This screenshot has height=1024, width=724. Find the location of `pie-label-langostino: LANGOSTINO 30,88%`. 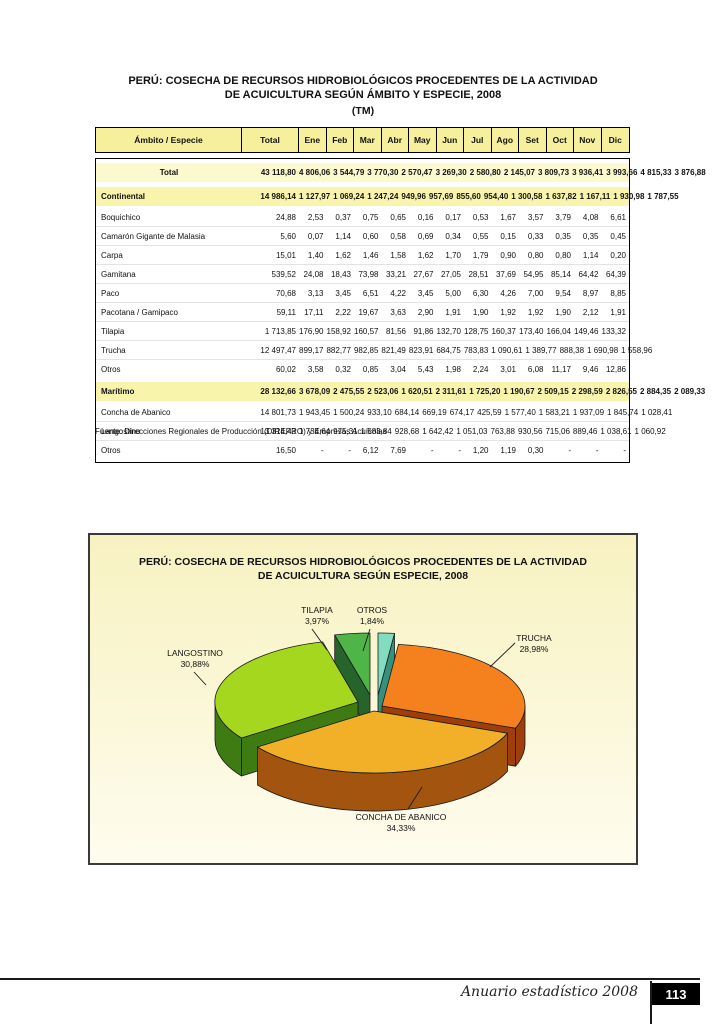

pie-label-langostino: LANGOSTINO 30,88% is located at coordinates (195, 658).